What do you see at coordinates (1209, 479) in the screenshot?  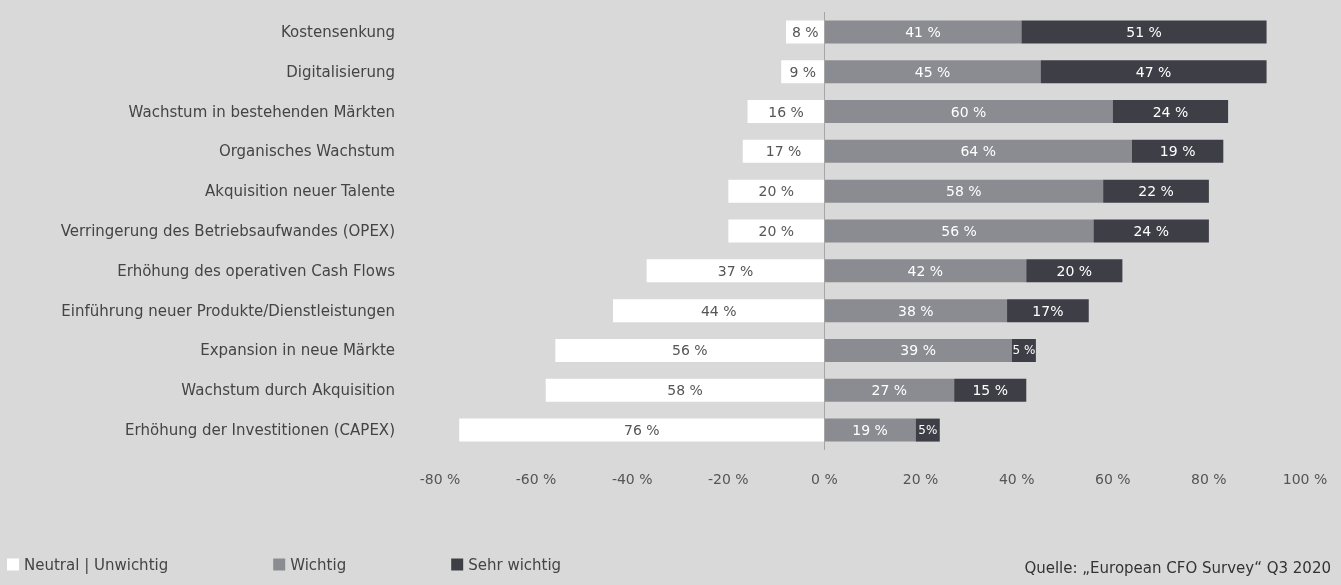 I see `x-tick-label: 80 %` at bounding box center [1209, 479].